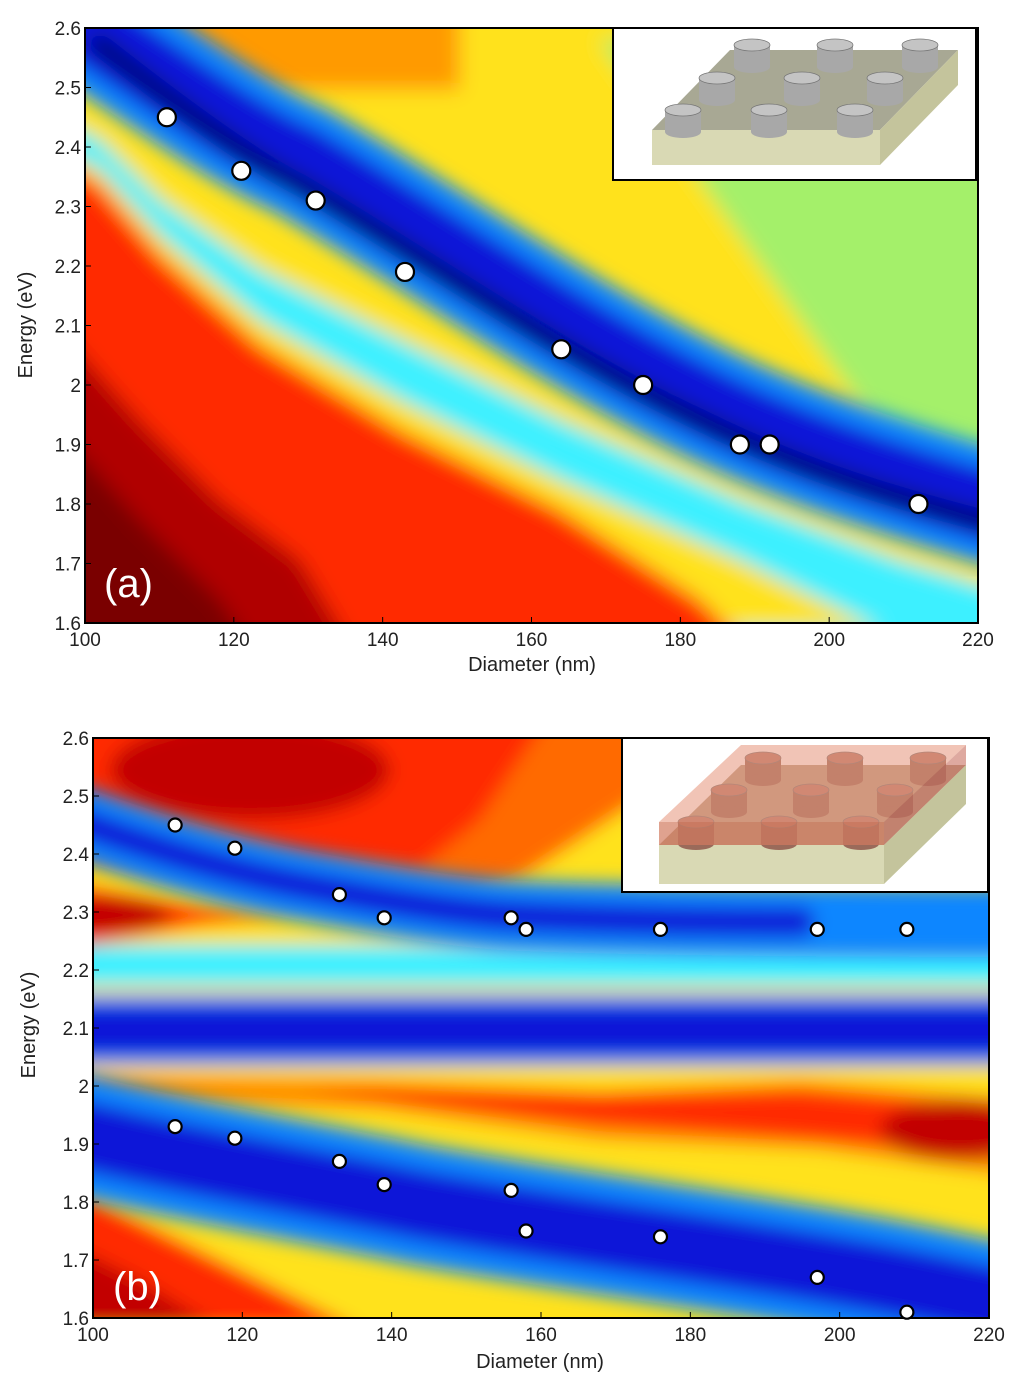 Image resolution: width=1024 pixels, height=1384 pixels. I want to click on panel-b-label: (b), so click(137, 1287).